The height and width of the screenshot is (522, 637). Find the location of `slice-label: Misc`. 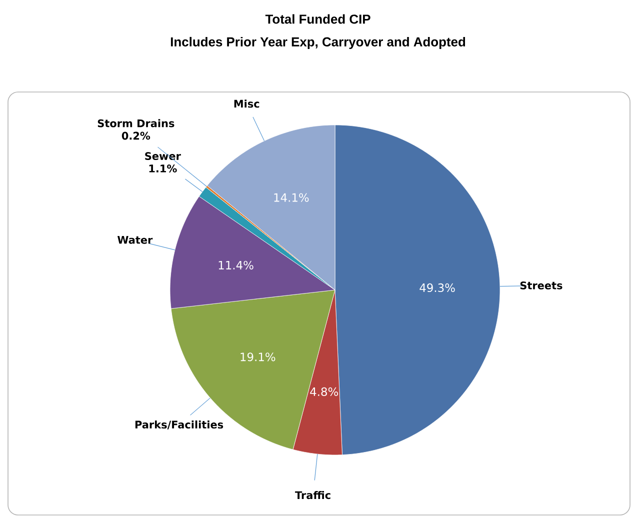

slice-label: Misc is located at coordinates (247, 104).